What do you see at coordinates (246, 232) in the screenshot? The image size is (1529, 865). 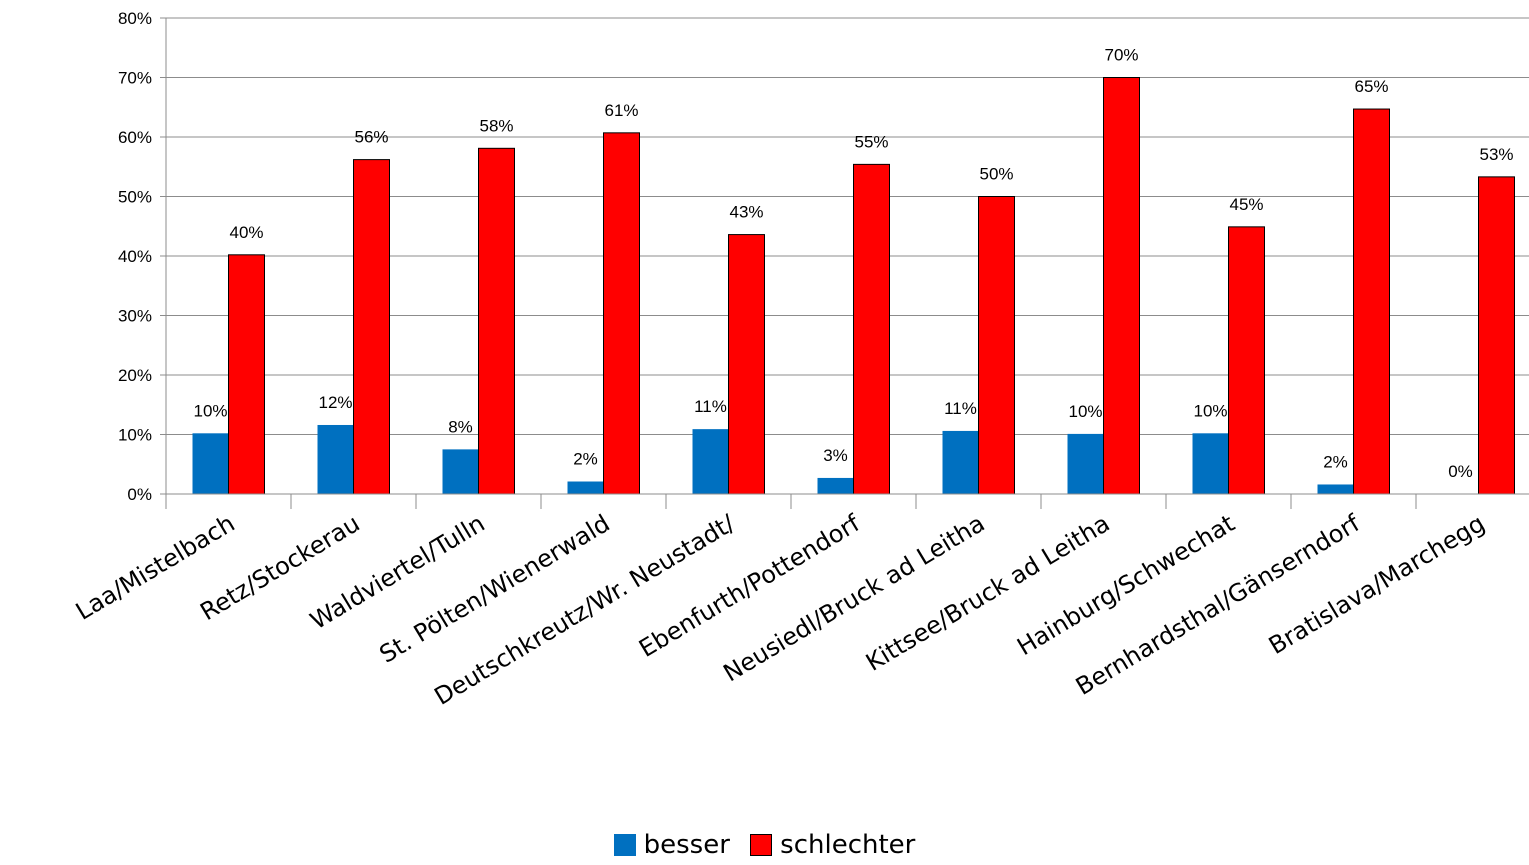 I see `data-label-schlechter: 40%` at bounding box center [246, 232].